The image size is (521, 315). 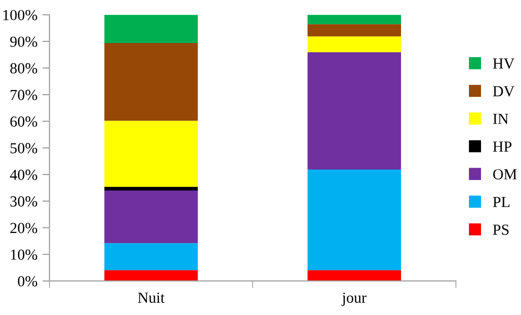 I want to click on y-tick-label: 90%, so click(x=24, y=41).